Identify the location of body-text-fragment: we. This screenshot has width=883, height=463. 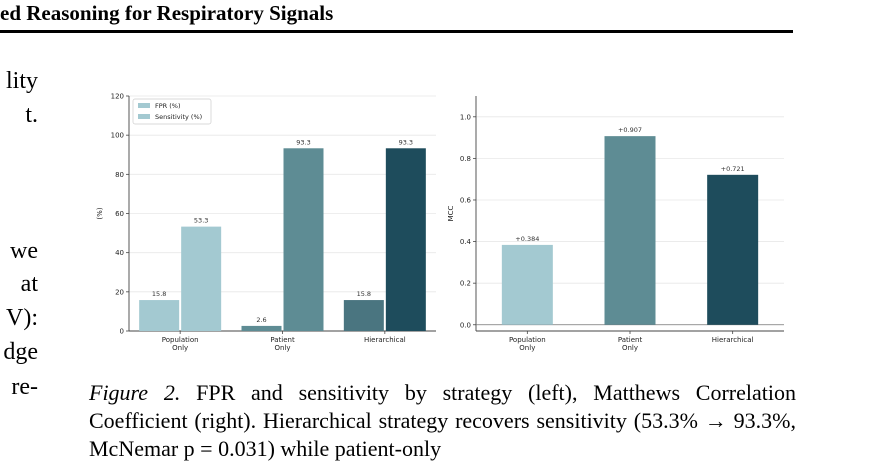
(24, 251).